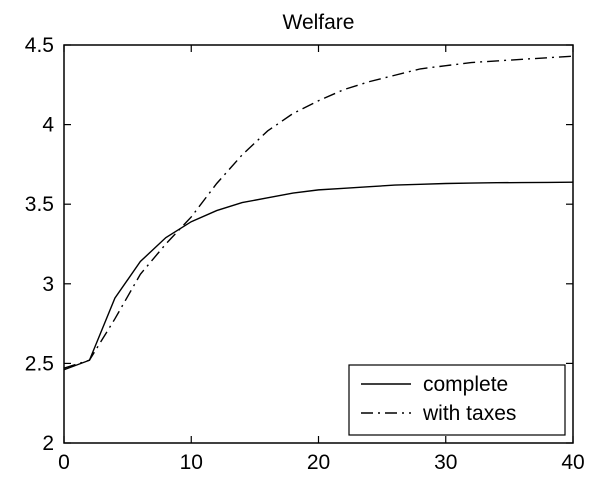 The image size is (605, 486). Describe the element at coordinates (48, 284) in the screenshot. I see `y-tick-label: 3` at that location.